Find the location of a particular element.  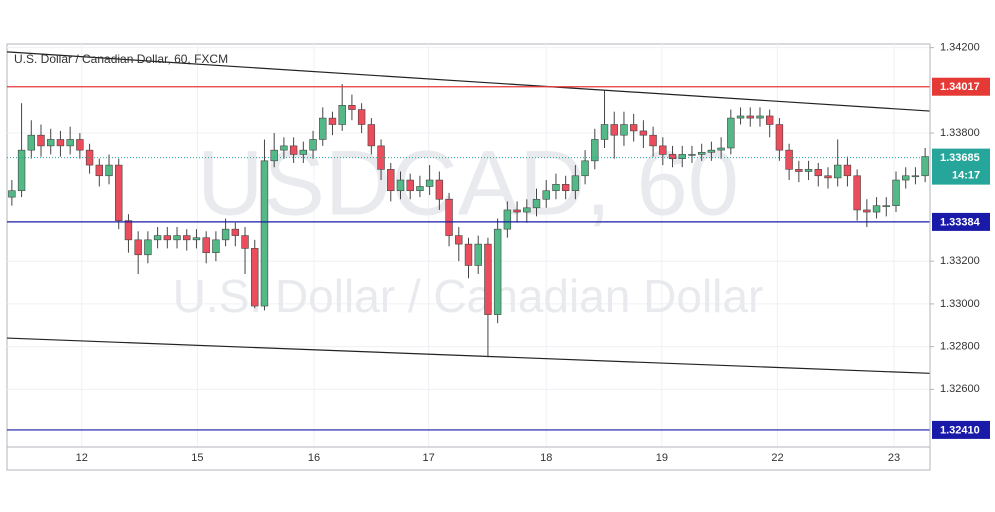

x-tick-label: 15 is located at coordinates (197, 458).